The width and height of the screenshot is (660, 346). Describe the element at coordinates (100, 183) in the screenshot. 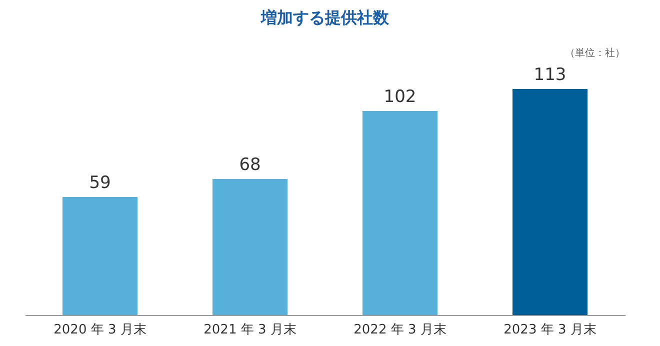

I see `data-label: 59` at that location.